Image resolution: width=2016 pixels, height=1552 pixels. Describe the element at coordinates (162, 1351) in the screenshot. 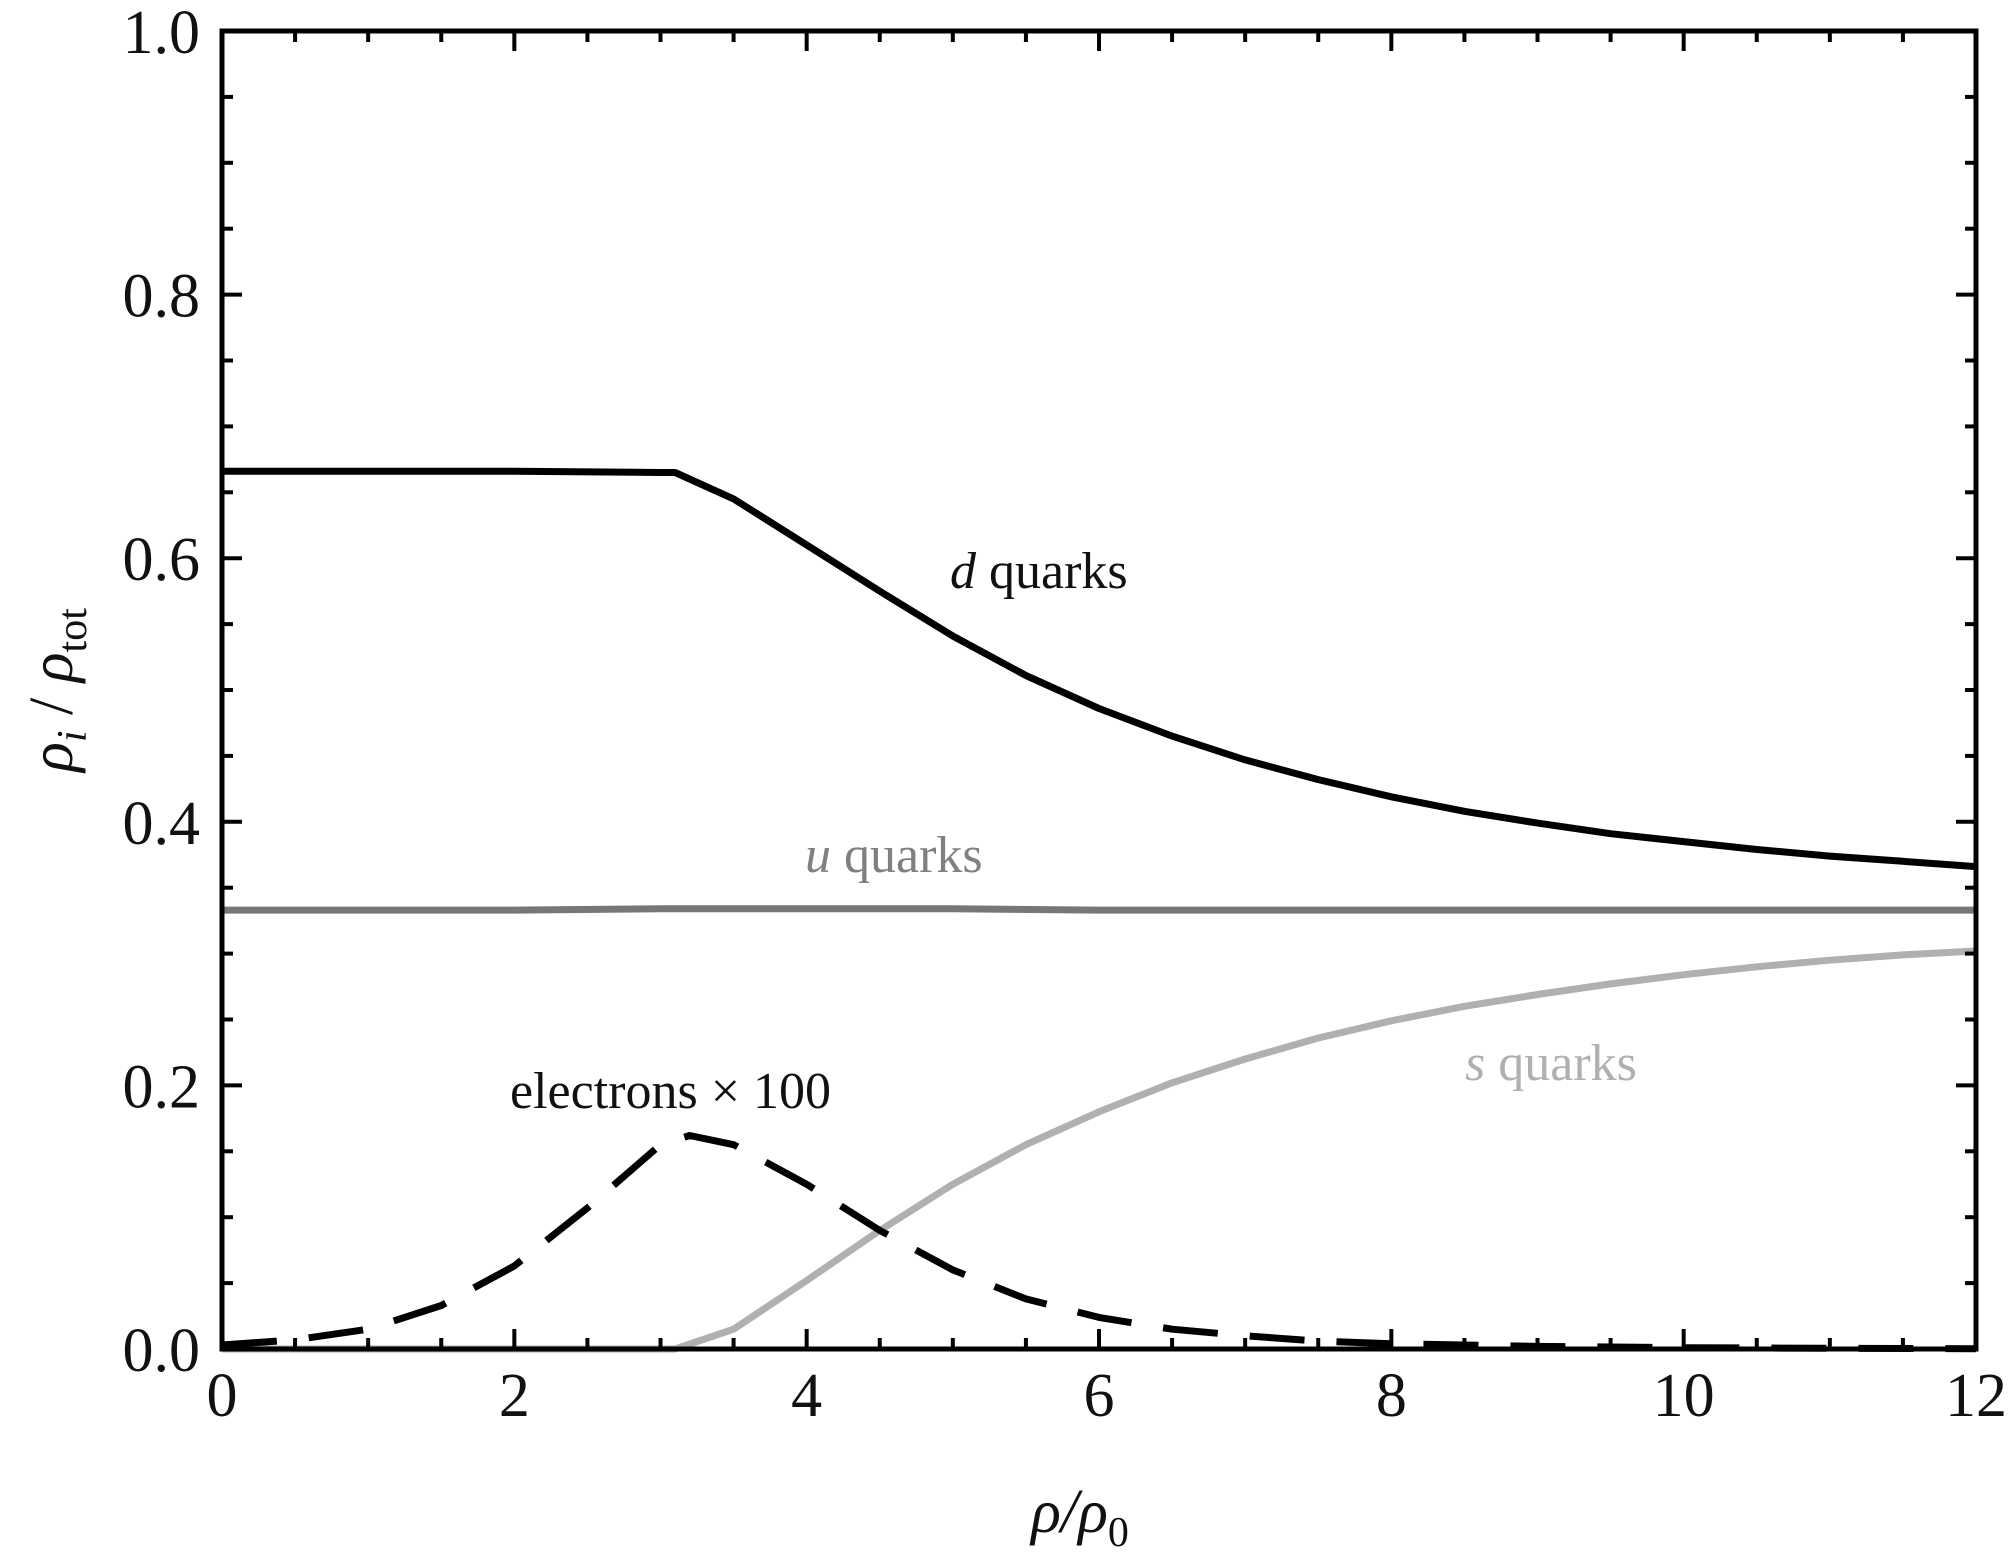

I see `y-tick-label: 0.0` at that location.